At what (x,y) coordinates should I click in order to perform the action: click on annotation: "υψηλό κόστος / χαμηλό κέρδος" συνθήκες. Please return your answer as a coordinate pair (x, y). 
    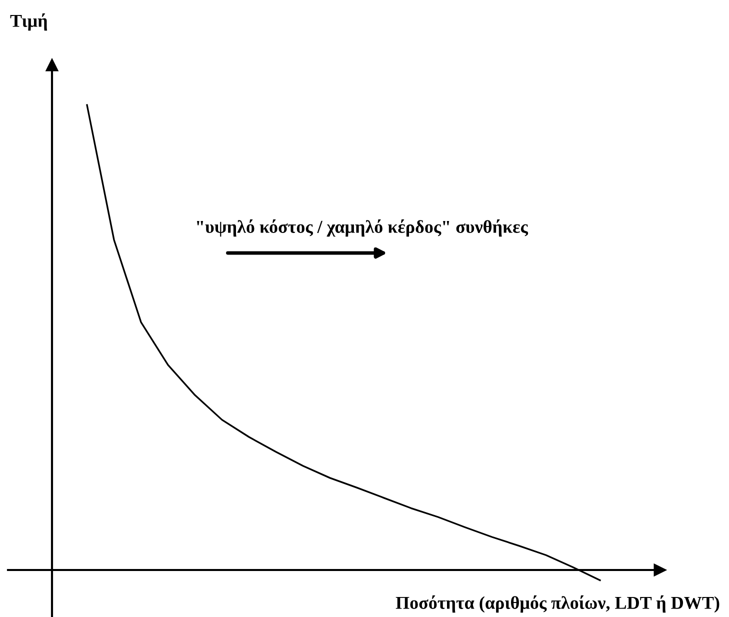
    Looking at the image, I should click on (362, 228).